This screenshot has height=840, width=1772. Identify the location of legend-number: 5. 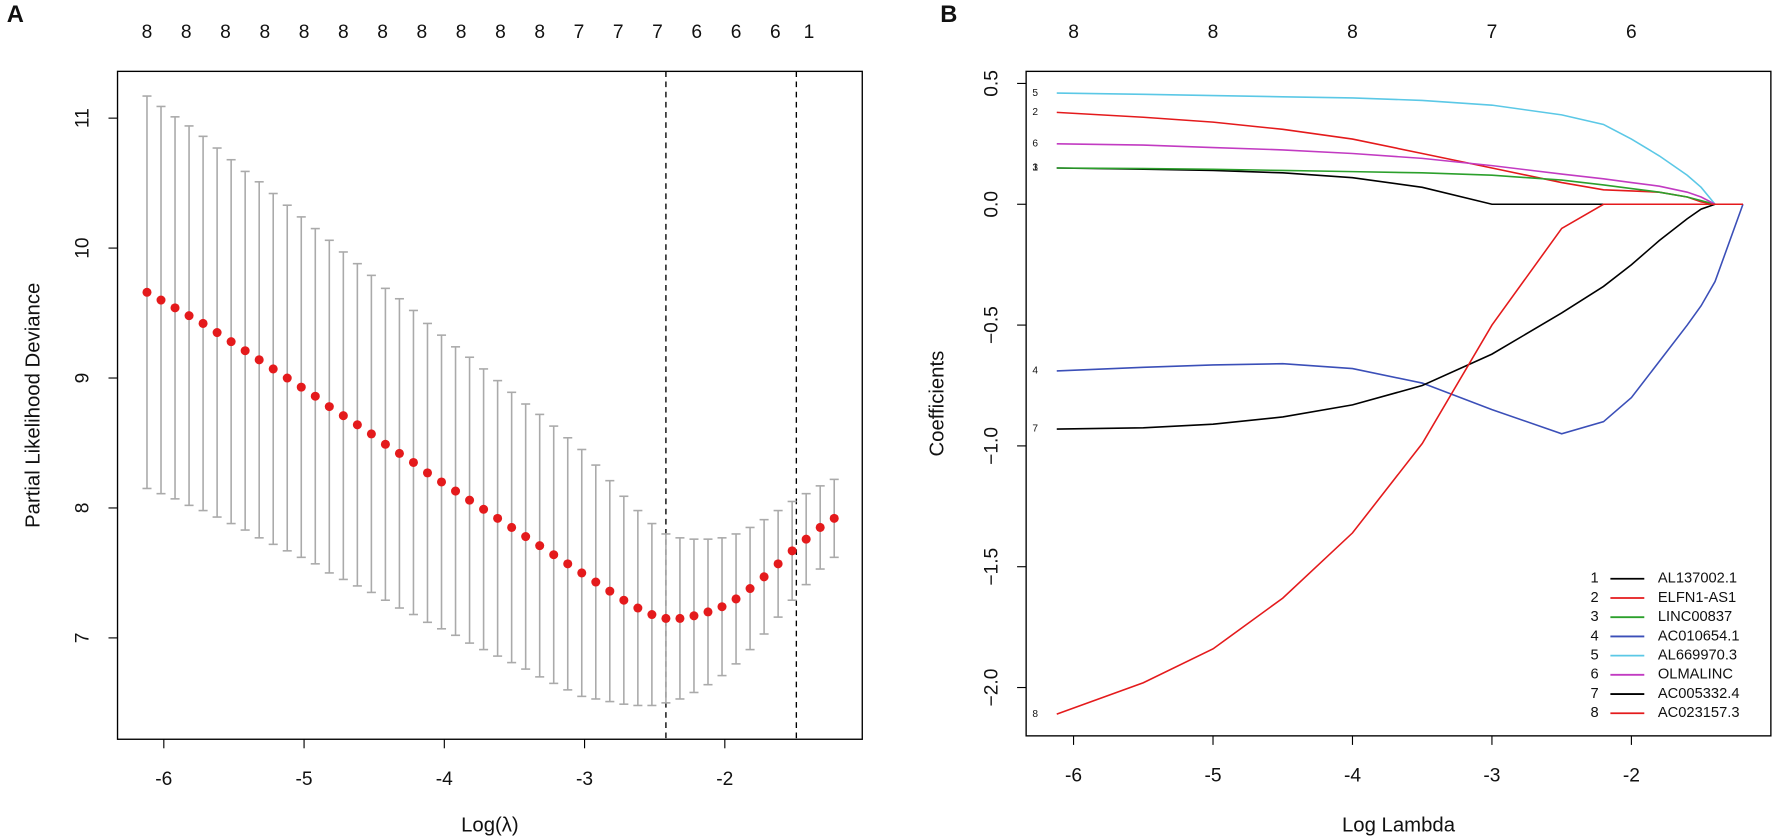
(1594, 656).